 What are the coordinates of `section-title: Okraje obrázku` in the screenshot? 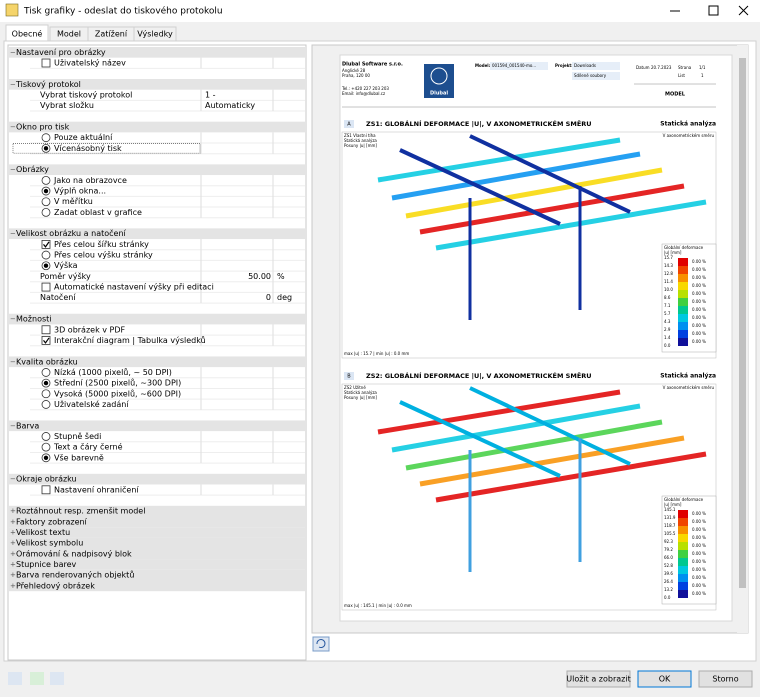 It's located at (46, 479).